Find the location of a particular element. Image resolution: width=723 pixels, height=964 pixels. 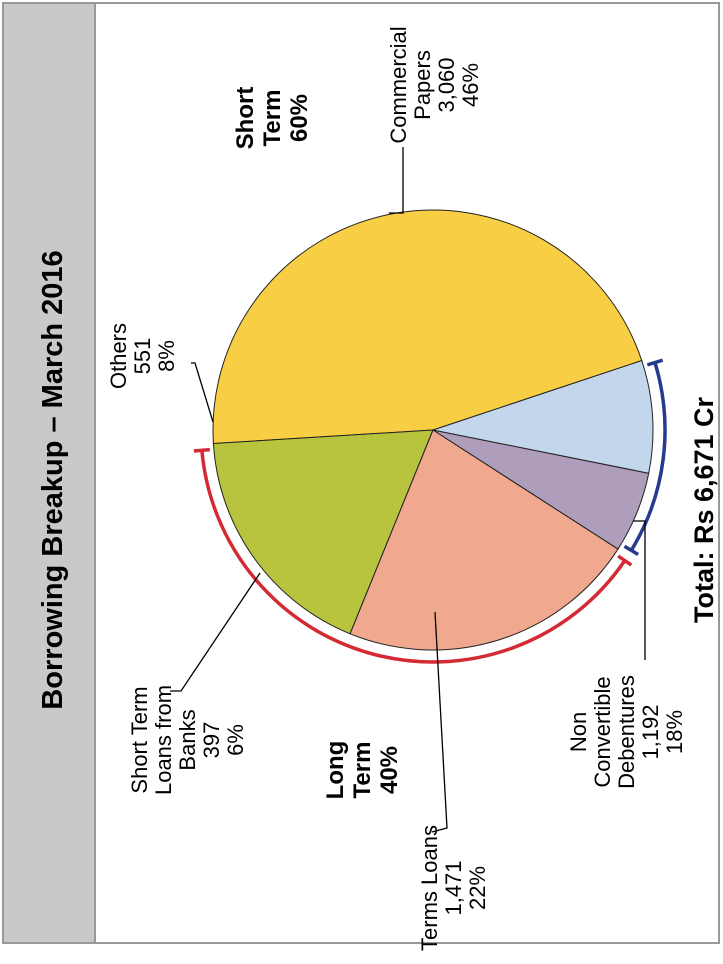

short-term-label-line-1: Term is located at coordinates (272, 118).